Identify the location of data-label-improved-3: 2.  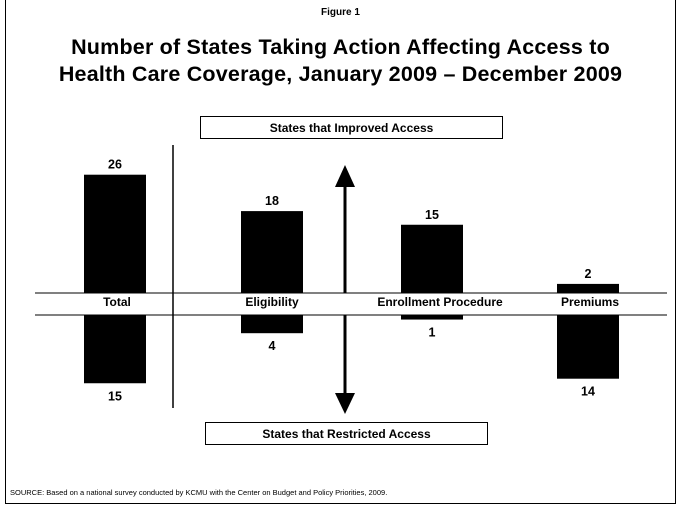
(588, 274).